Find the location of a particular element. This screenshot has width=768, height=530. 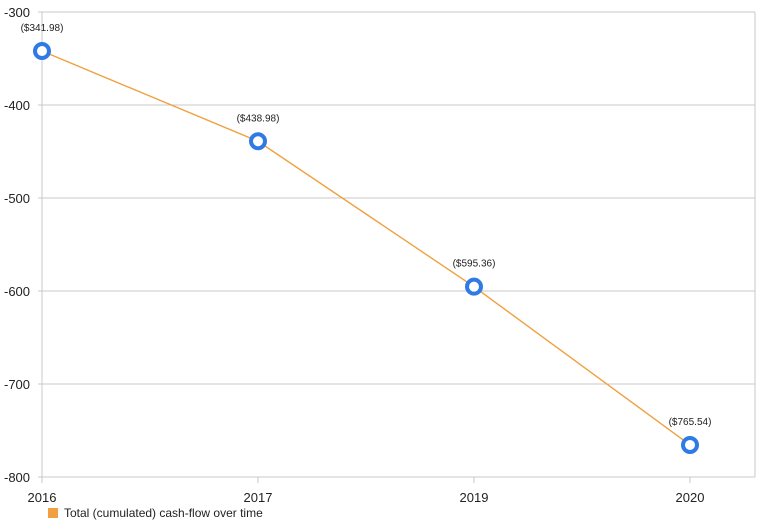

x-tick-label: 2020 is located at coordinates (690, 497).